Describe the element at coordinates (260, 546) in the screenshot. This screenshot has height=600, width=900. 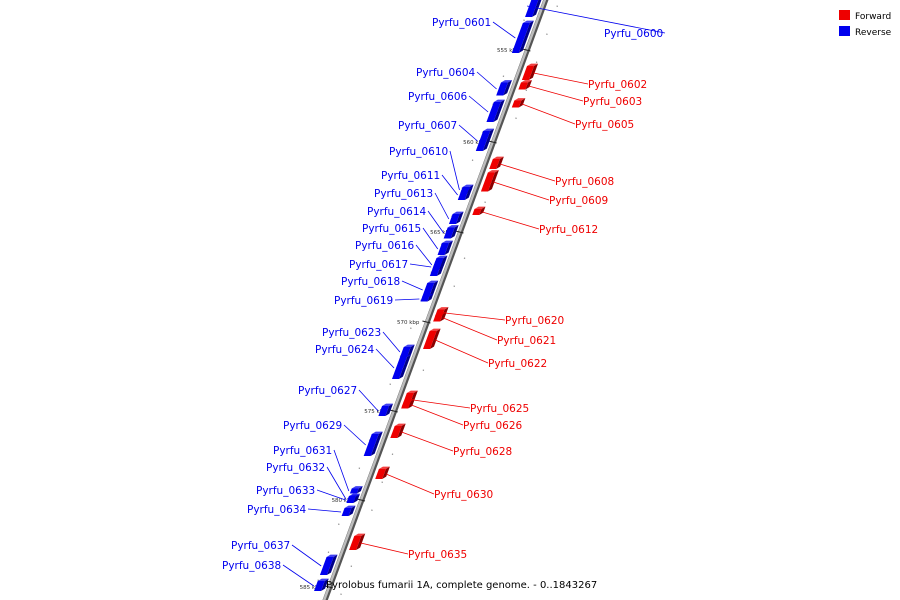
I see `gene-label: Pyrfu_0637` at that location.